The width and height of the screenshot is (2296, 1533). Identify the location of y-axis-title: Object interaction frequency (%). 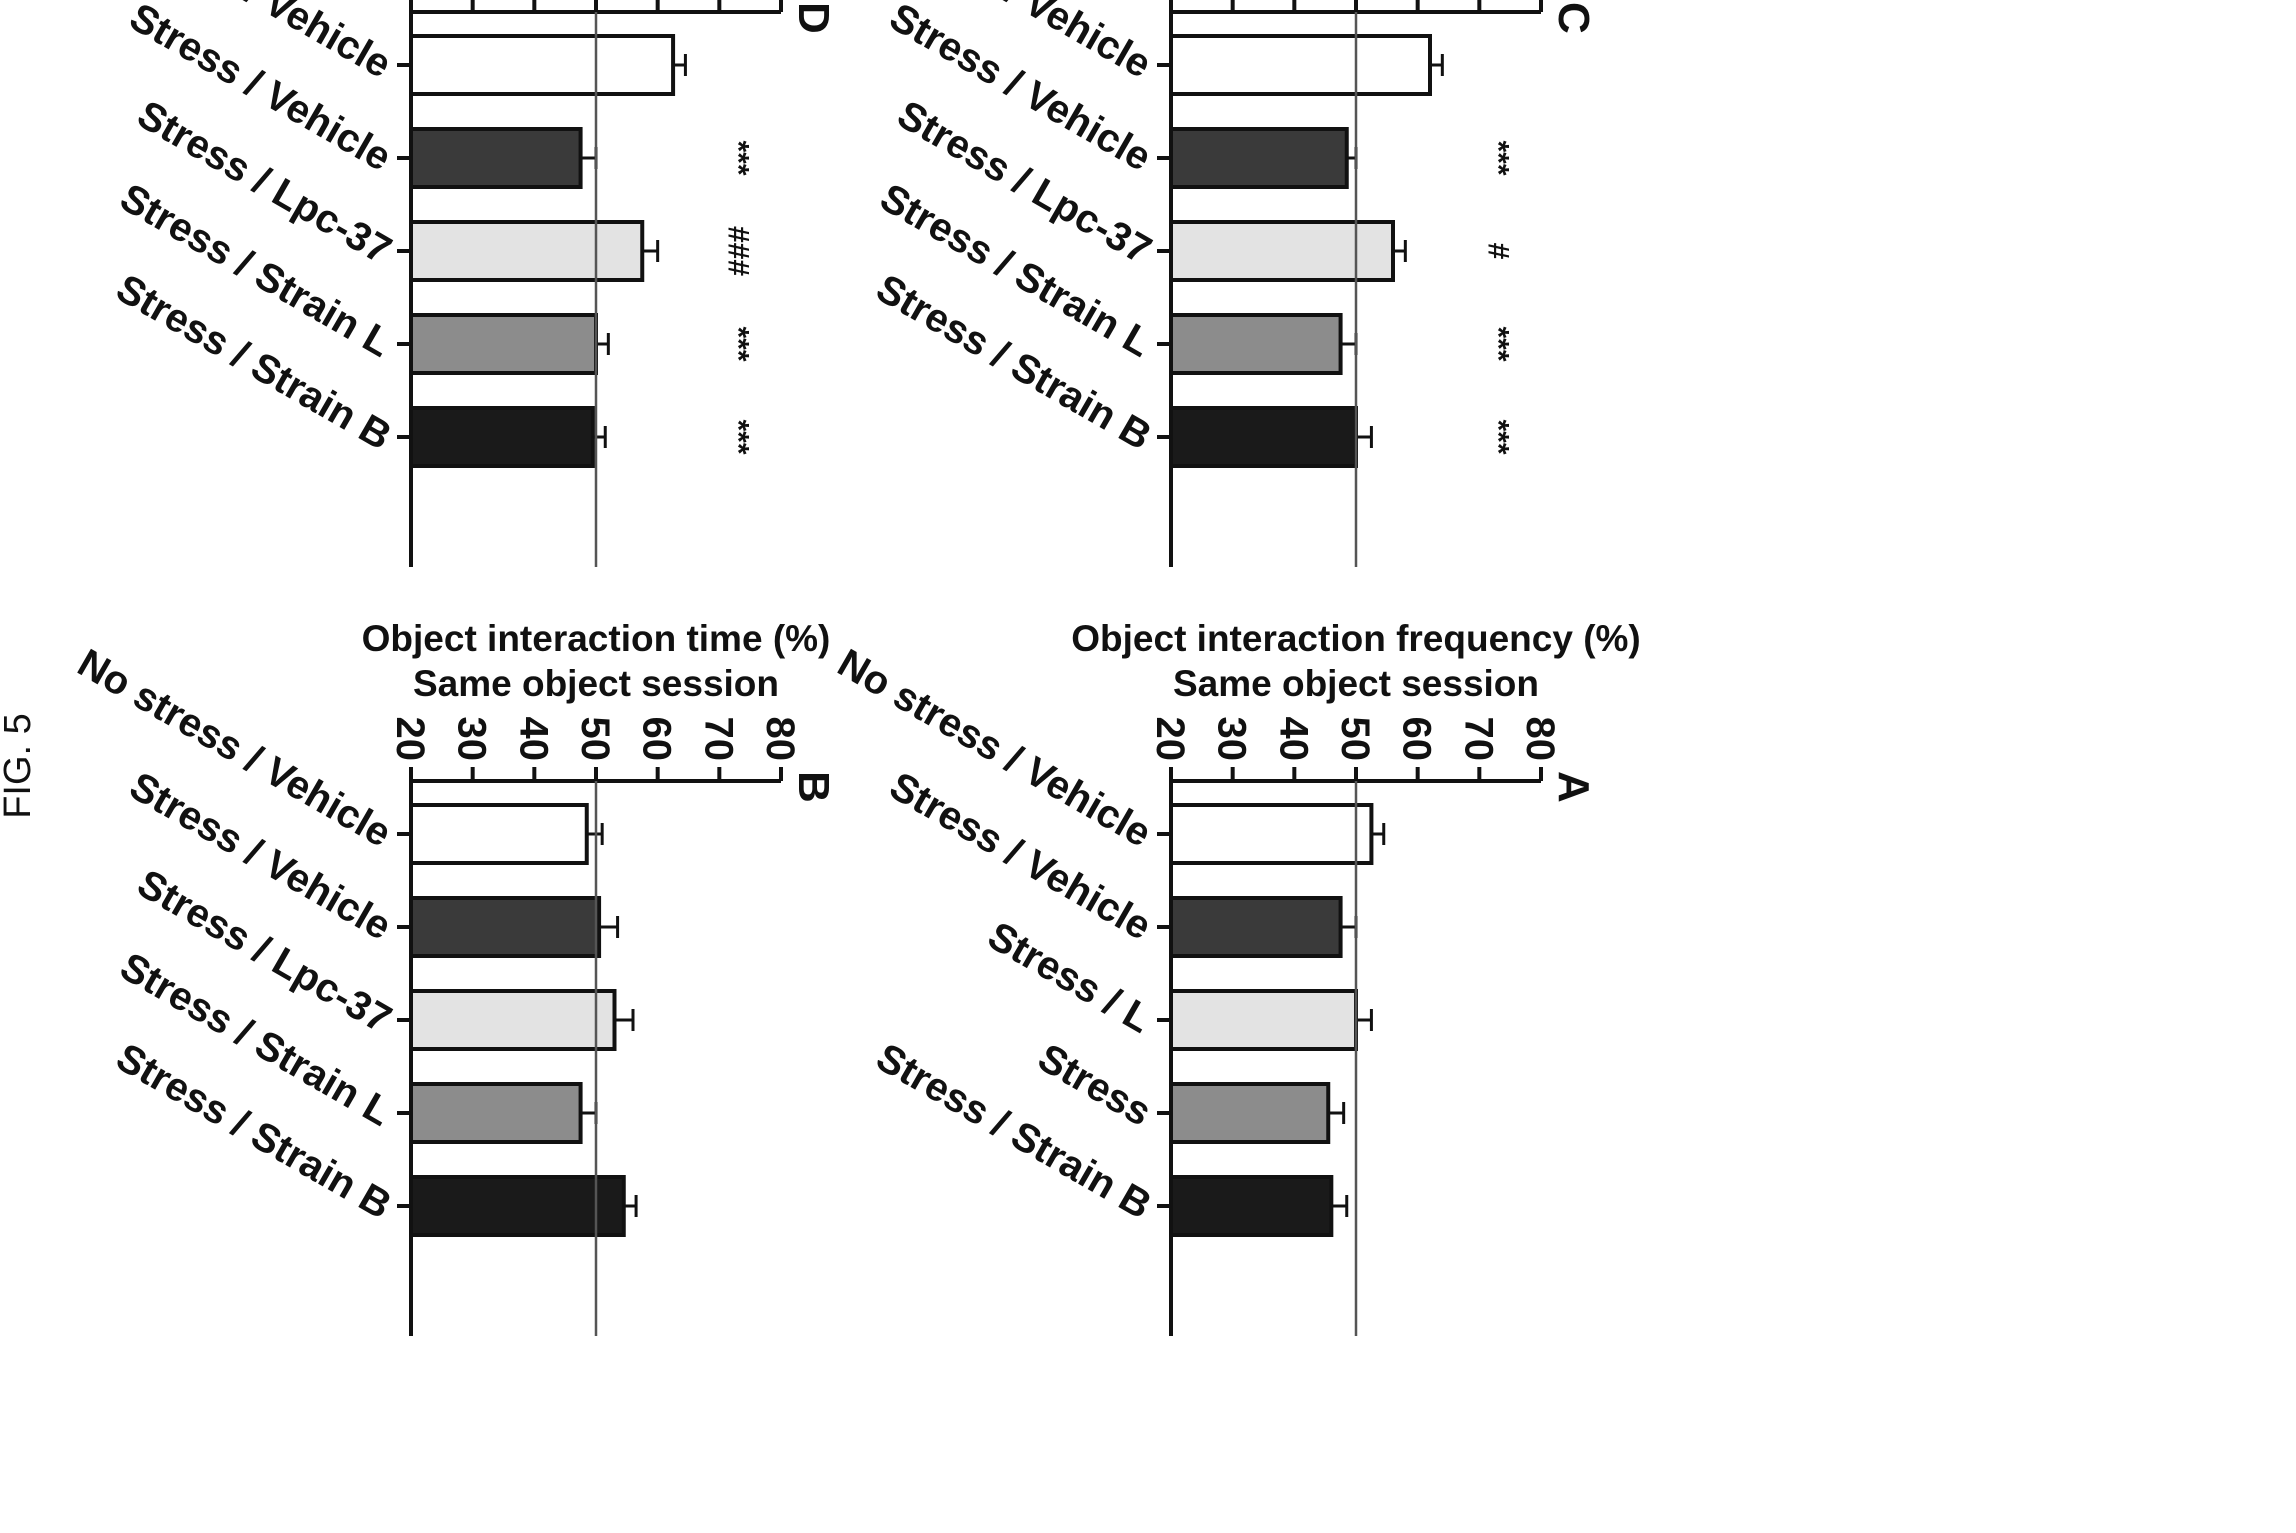
(1356, 638).